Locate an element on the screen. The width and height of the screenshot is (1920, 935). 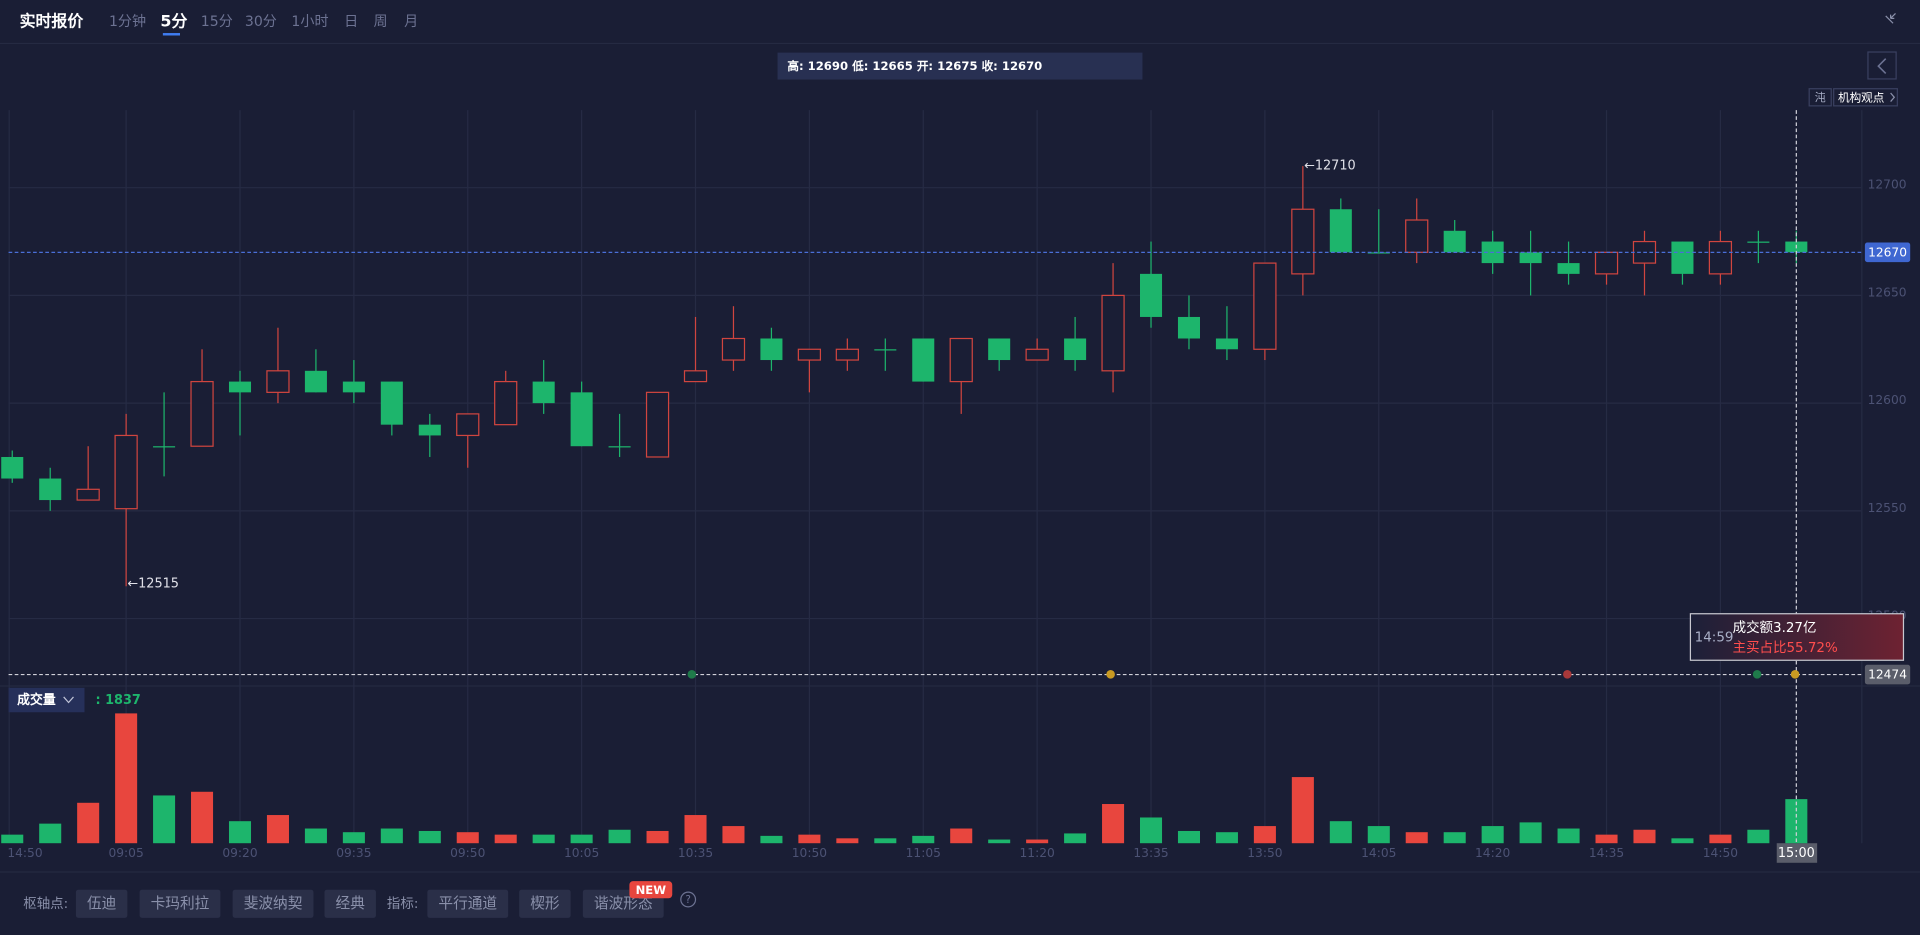
x-tick-label: 09:20 is located at coordinates (239, 853).